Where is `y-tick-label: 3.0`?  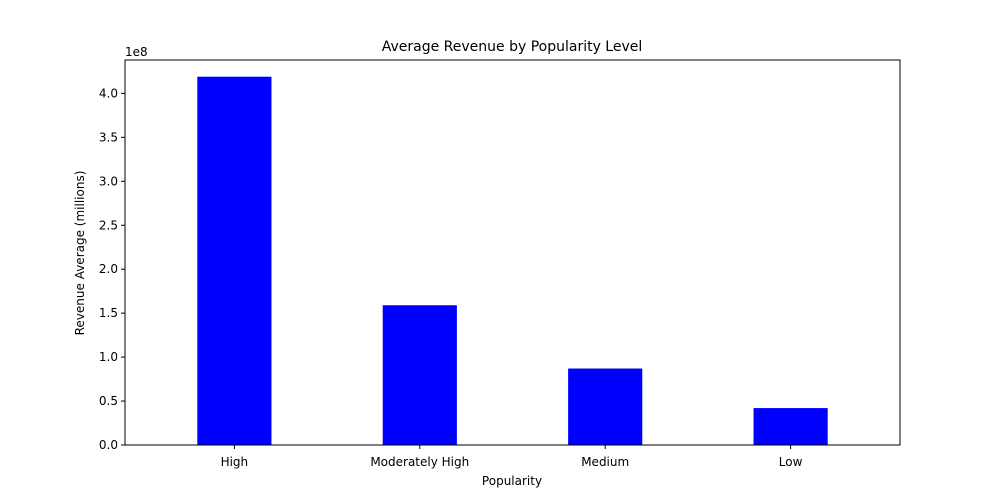 y-tick-label: 3.0 is located at coordinates (108, 181).